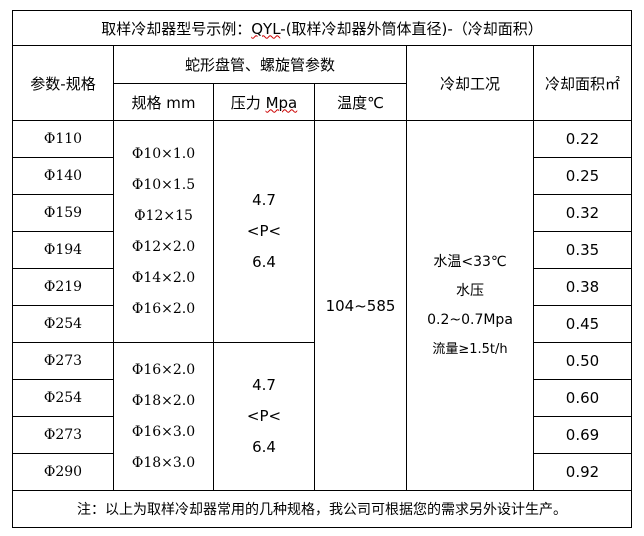 The height and width of the screenshot is (536, 644). What do you see at coordinates (163, 102) in the screenshot?
I see `header-size: 规格 mm` at bounding box center [163, 102].